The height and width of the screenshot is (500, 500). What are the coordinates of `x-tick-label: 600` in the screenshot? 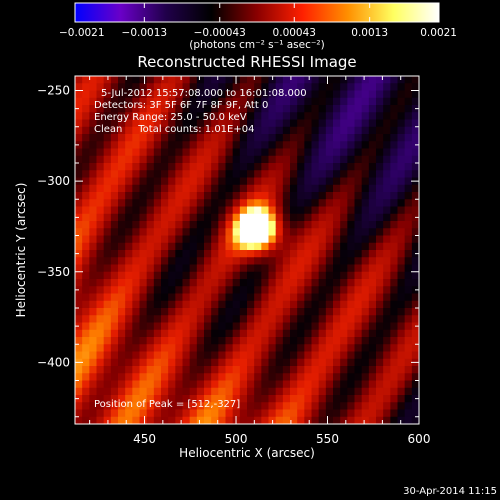 It's located at (419, 439).